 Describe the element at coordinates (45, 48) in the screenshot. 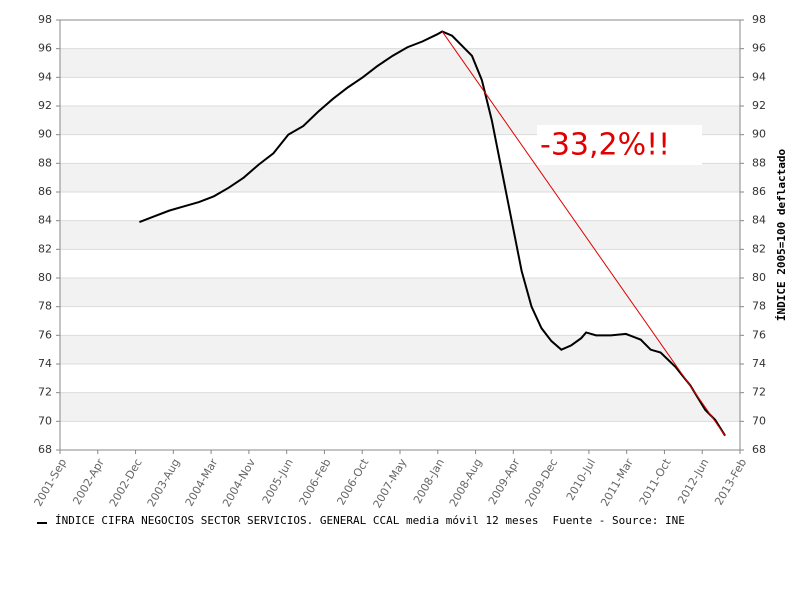

I see `y-tick-label: 96` at that location.